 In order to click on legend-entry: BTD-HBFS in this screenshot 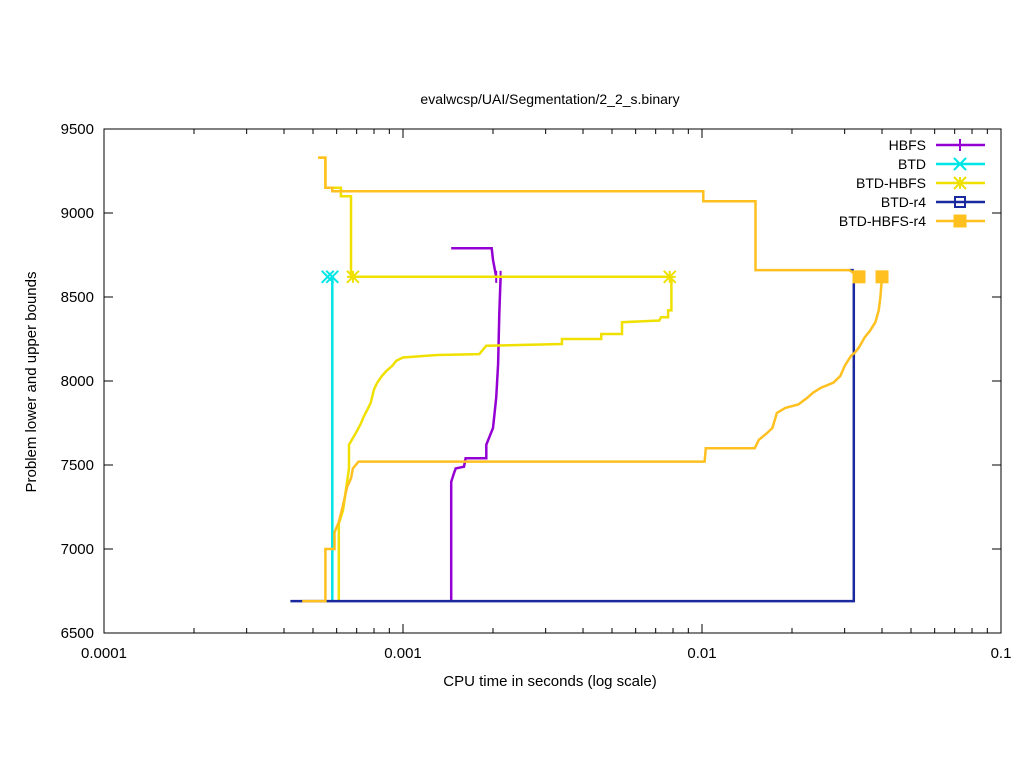, I will do `click(920, 183)`.